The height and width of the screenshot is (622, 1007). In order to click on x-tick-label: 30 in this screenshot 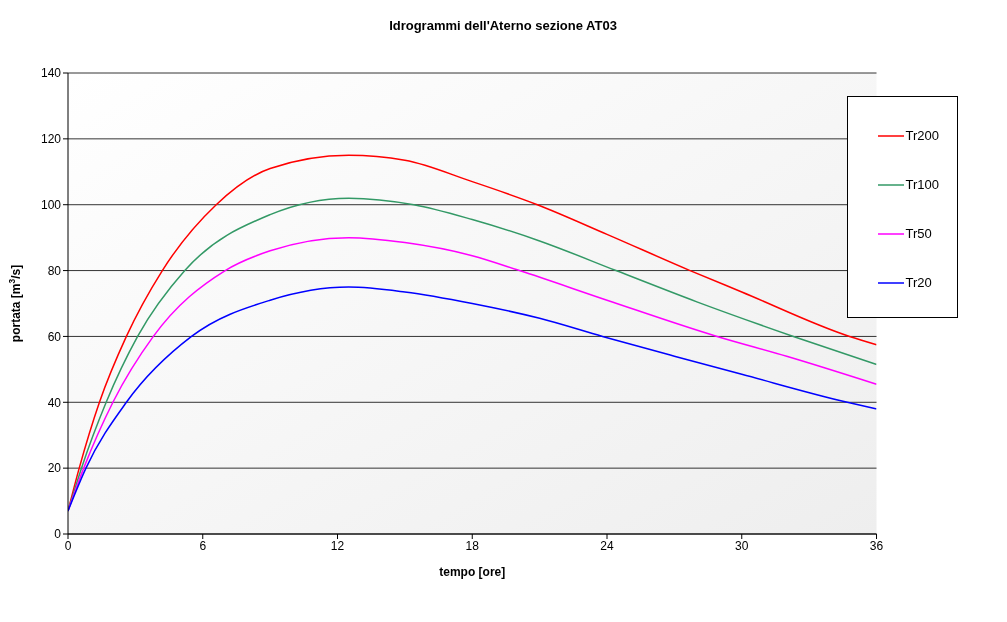, I will do `click(742, 545)`.